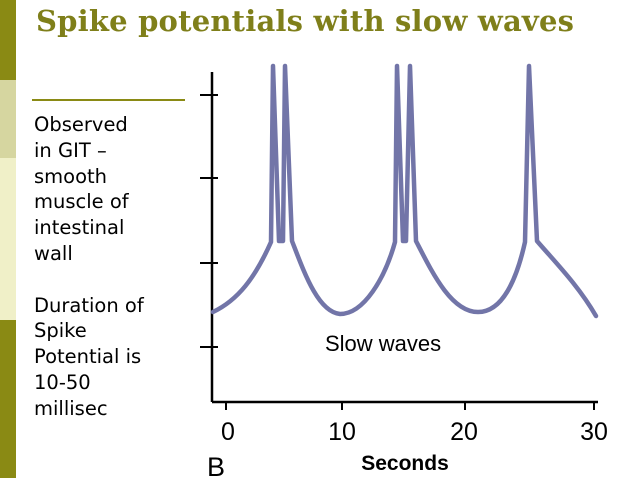 This screenshot has width=638, height=478. I want to click on text-line: Spike, so click(60, 331).